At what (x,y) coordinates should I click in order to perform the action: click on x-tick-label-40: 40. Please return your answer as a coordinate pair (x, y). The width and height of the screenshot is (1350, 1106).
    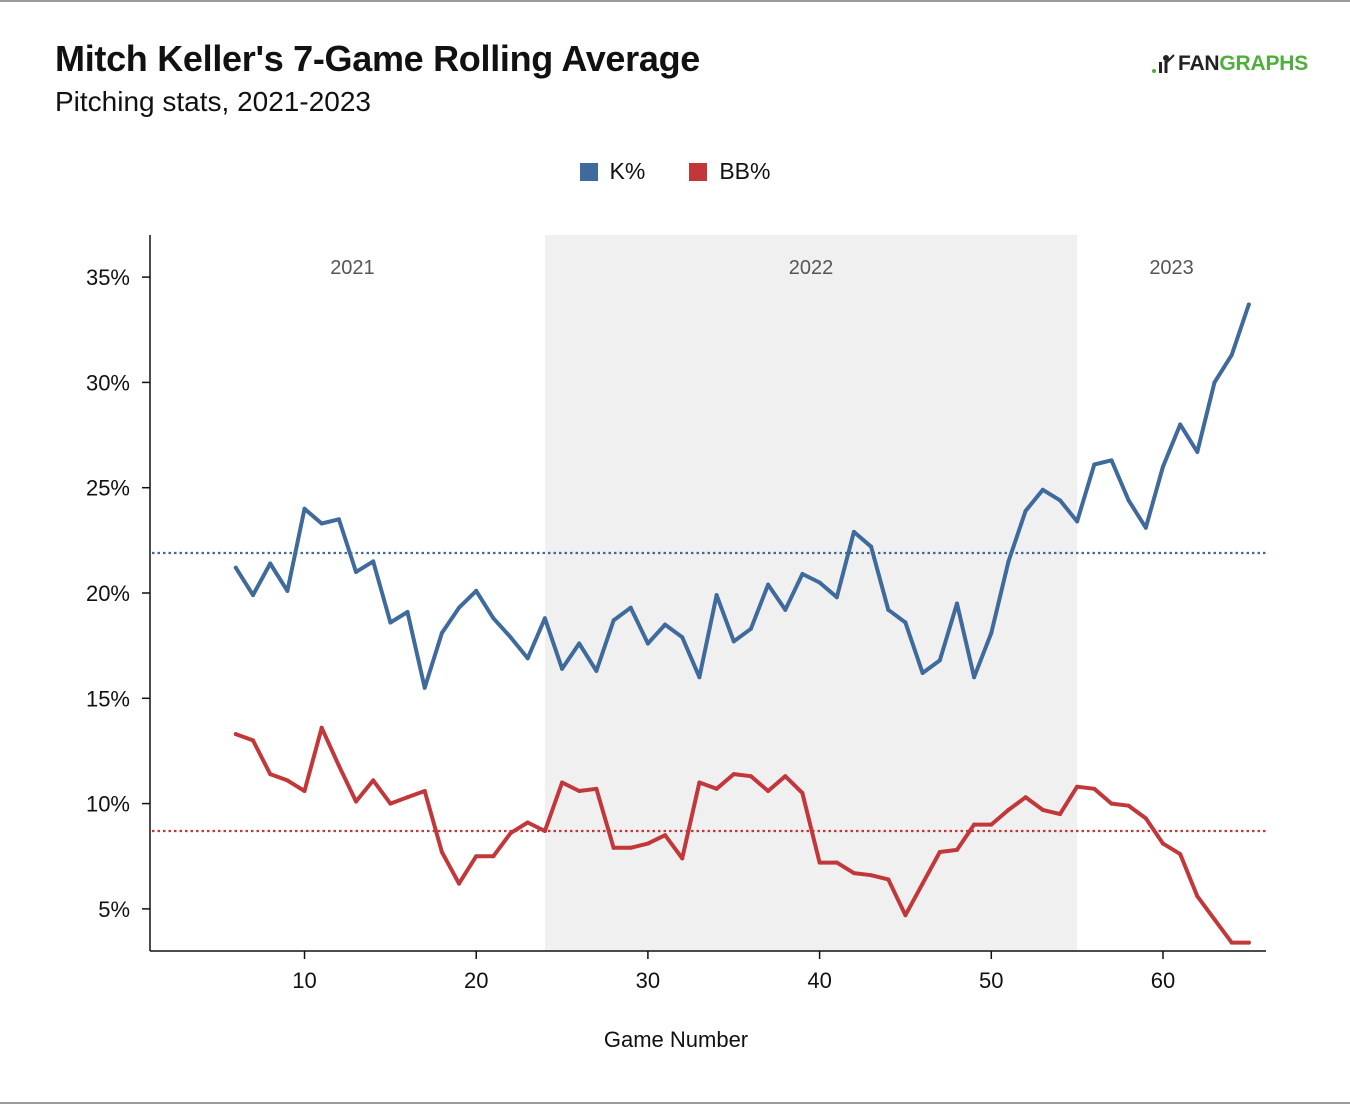
    Looking at the image, I should click on (819, 980).